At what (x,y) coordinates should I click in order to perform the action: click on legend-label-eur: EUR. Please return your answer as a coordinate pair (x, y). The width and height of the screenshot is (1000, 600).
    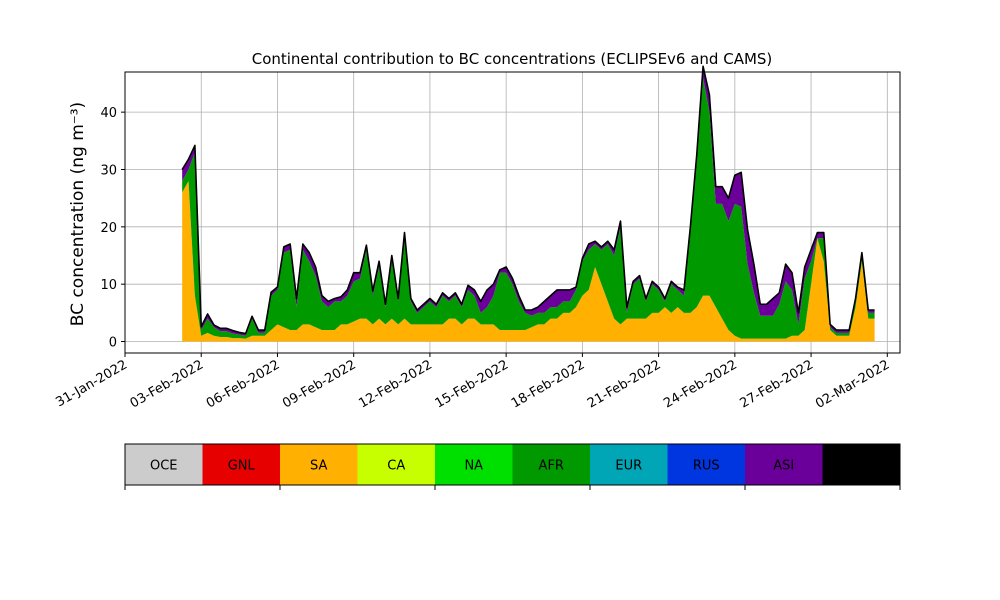
    Looking at the image, I should click on (628, 466).